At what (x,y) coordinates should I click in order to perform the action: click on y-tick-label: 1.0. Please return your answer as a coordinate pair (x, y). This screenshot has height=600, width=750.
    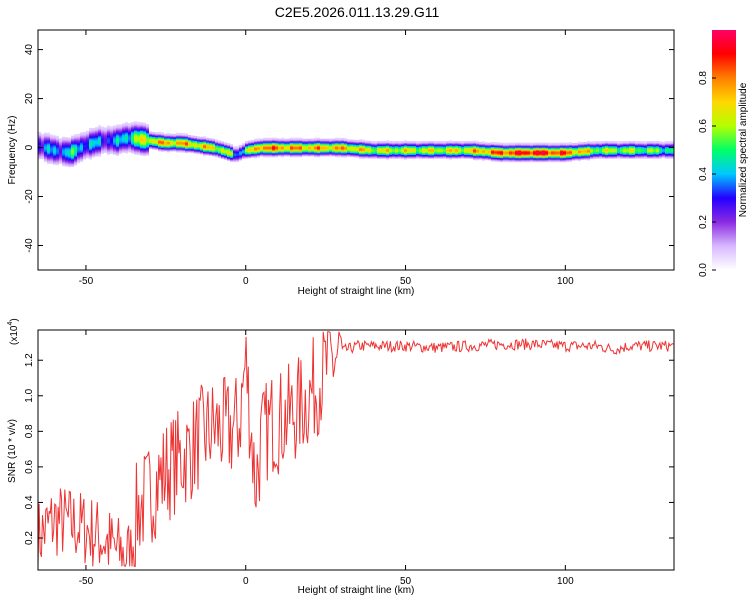
    Looking at the image, I should click on (29, 395).